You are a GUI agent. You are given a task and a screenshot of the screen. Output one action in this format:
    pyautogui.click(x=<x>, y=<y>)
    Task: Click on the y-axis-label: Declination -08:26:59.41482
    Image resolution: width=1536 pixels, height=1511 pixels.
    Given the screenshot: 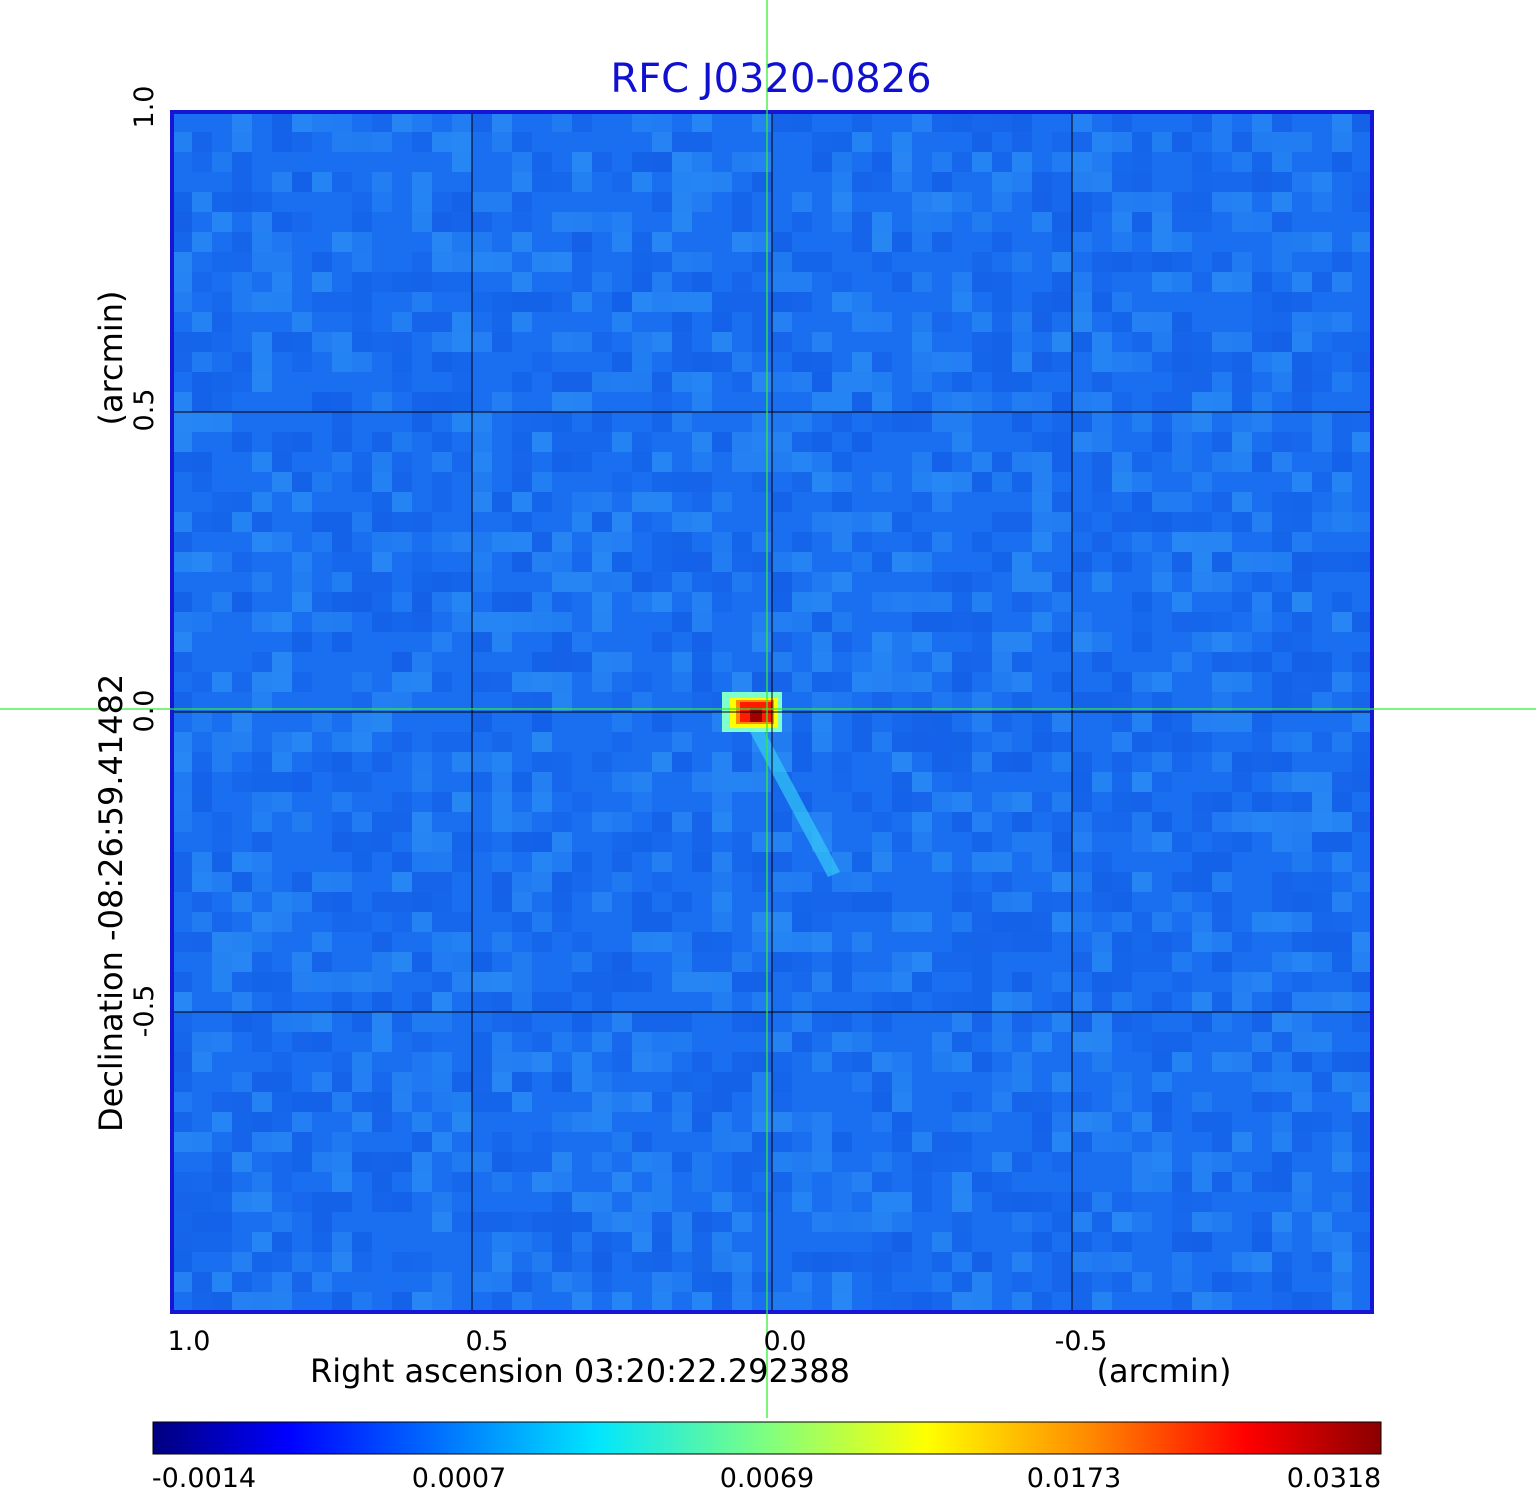 What is the action you would take?
    pyautogui.click(x=111, y=903)
    